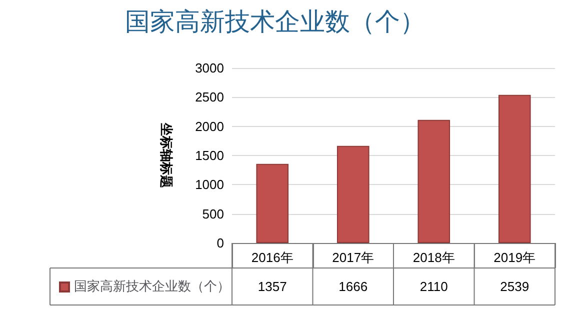  What do you see at coordinates (209, 97) in the screenshot?
I see `y-tick-label: 2500` at bounding box center [209, 97].